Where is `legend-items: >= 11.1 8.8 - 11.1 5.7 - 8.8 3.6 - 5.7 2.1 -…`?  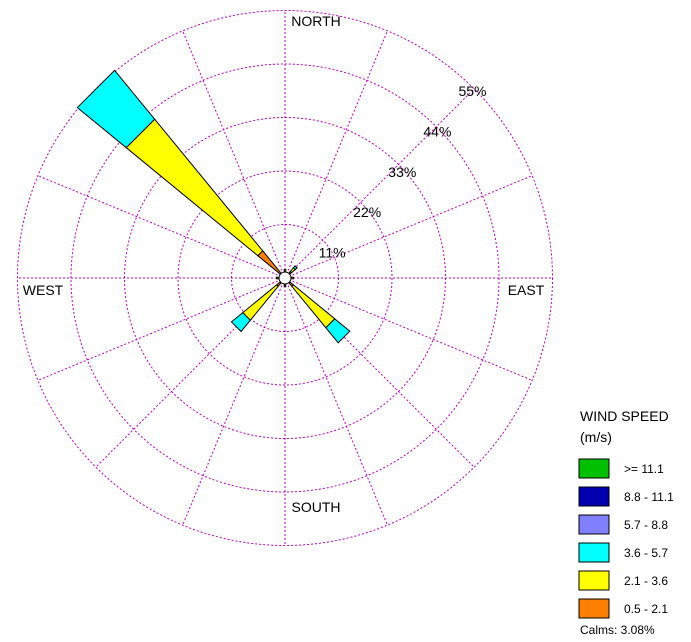
legend-items: >= 11.1 8.8 - 11.1 5.7 - 8.8 3.6 - 5.7 2.1 -… is located at coordinates (626, 538).